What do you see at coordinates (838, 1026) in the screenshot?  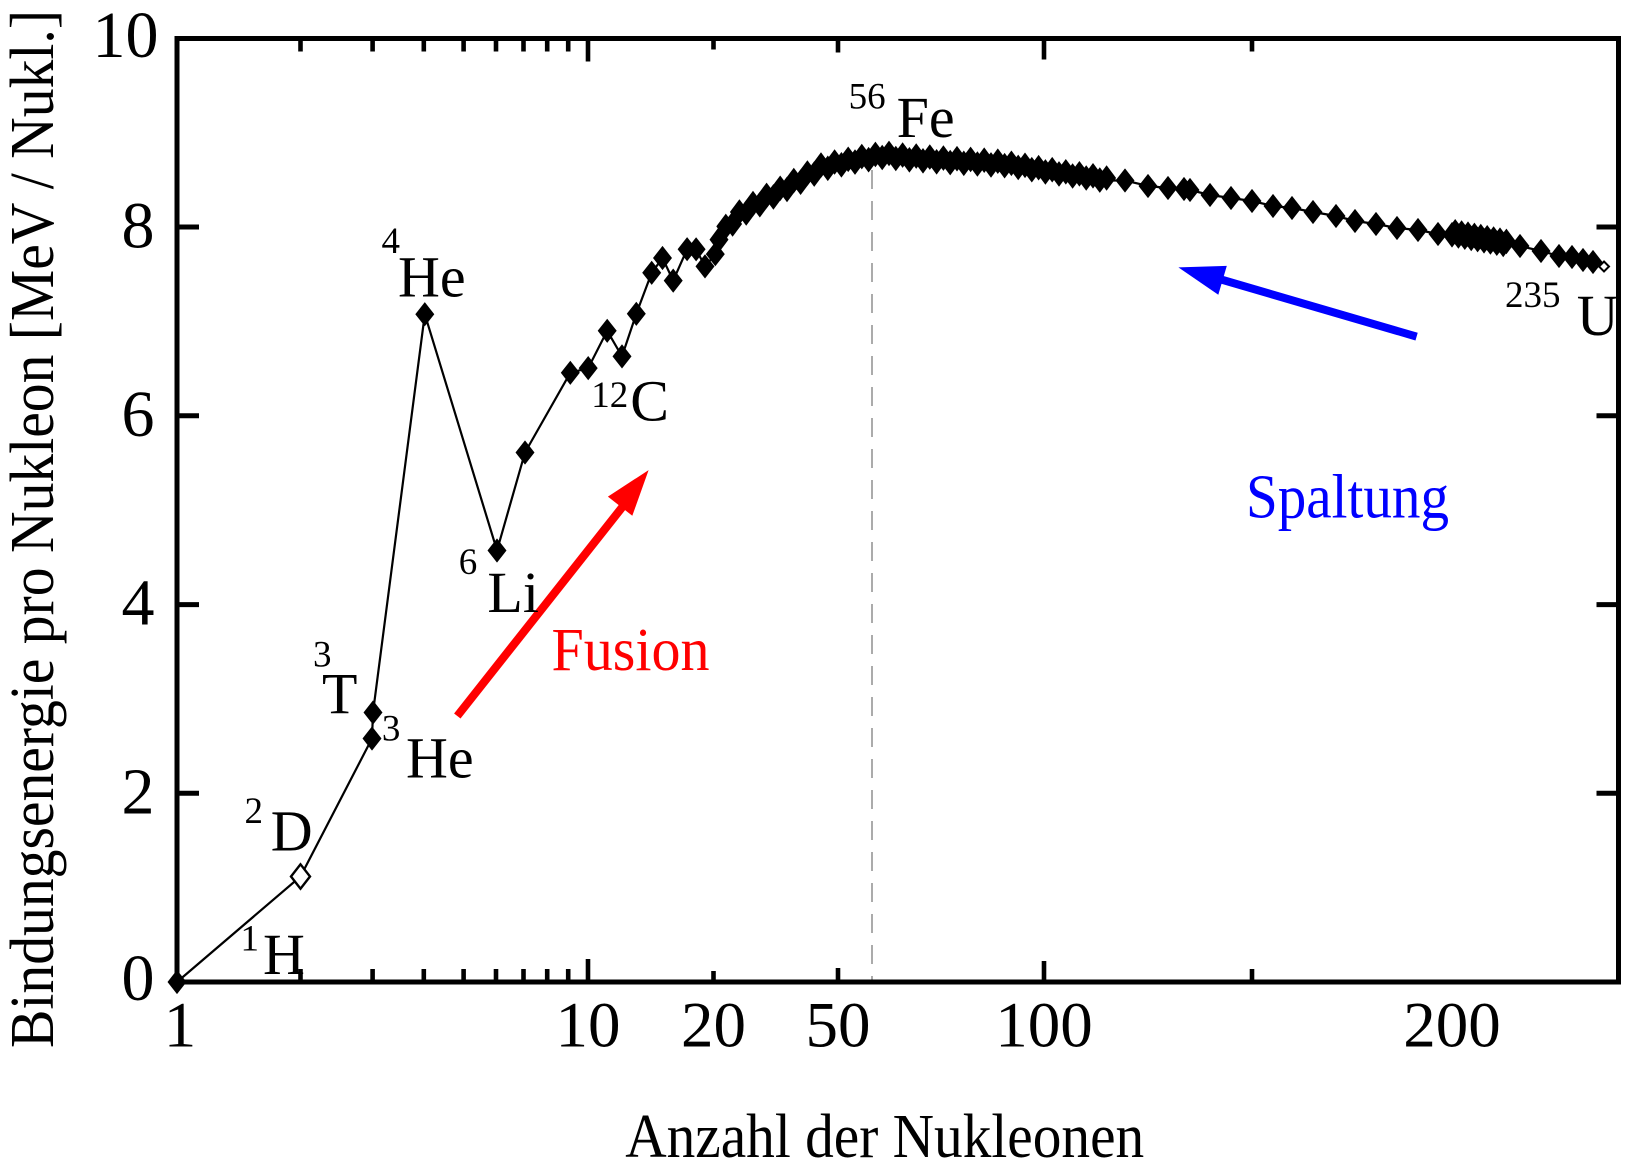 I see `svg-text: 50` at bounding box center [838, 1026].